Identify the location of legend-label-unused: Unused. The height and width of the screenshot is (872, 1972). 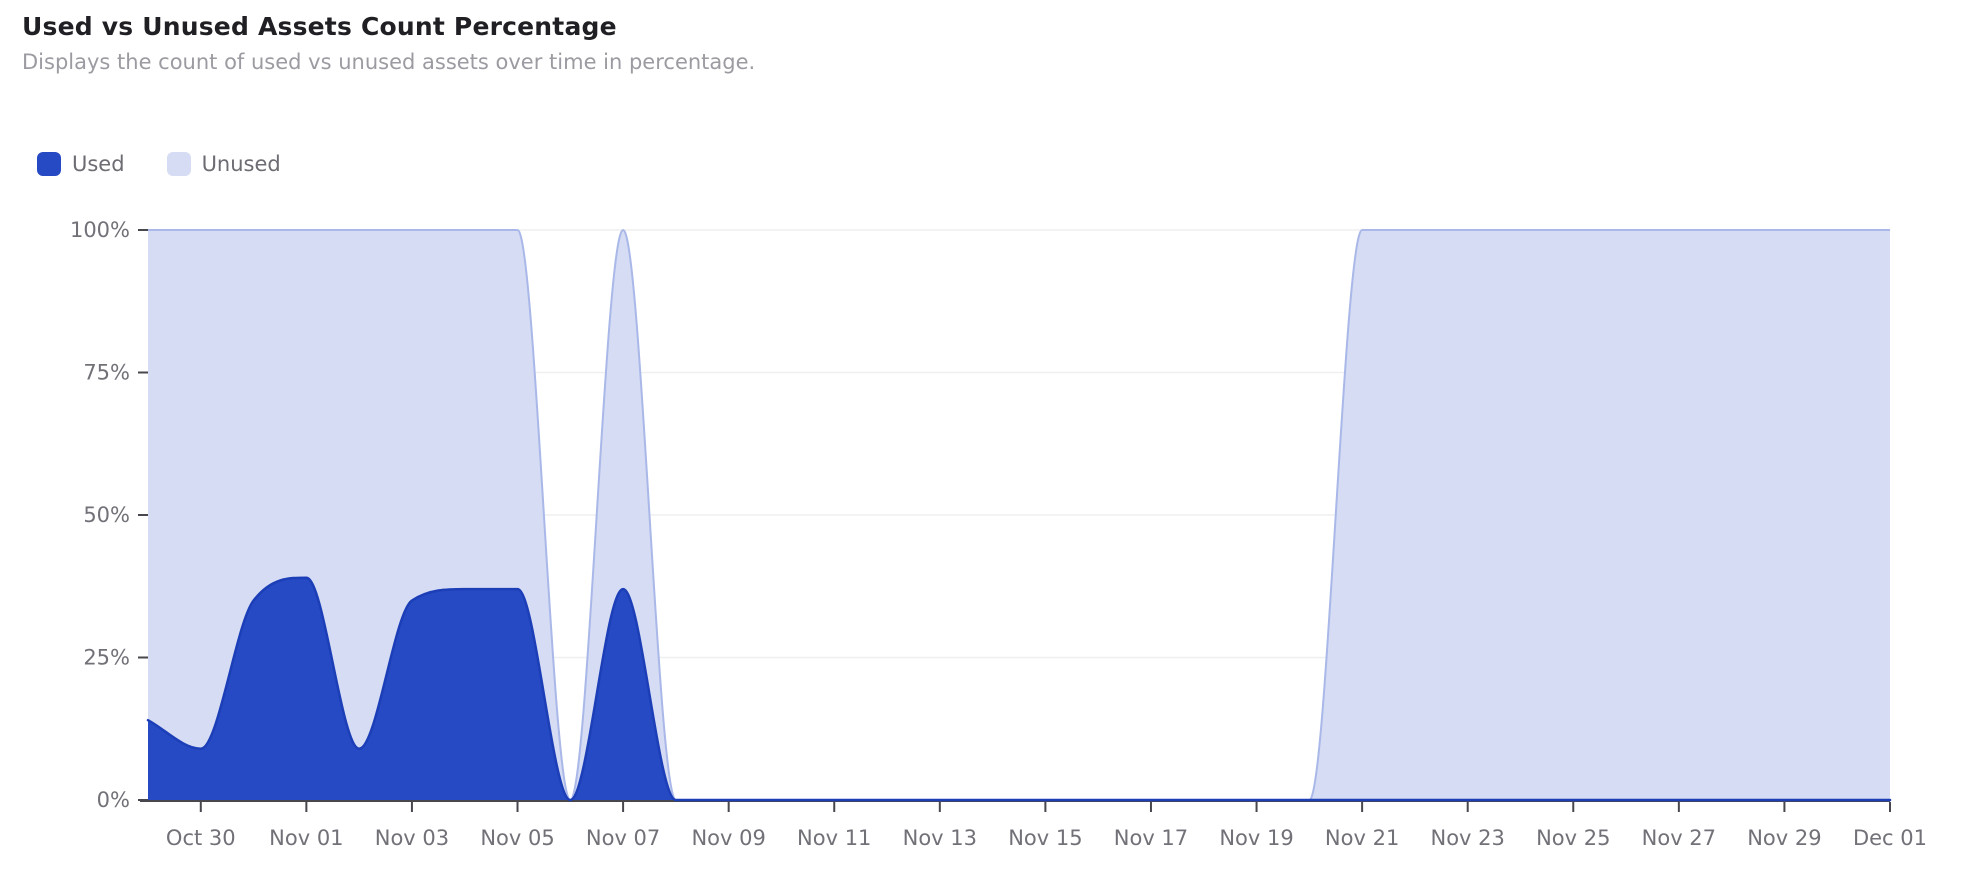
(241, 164).